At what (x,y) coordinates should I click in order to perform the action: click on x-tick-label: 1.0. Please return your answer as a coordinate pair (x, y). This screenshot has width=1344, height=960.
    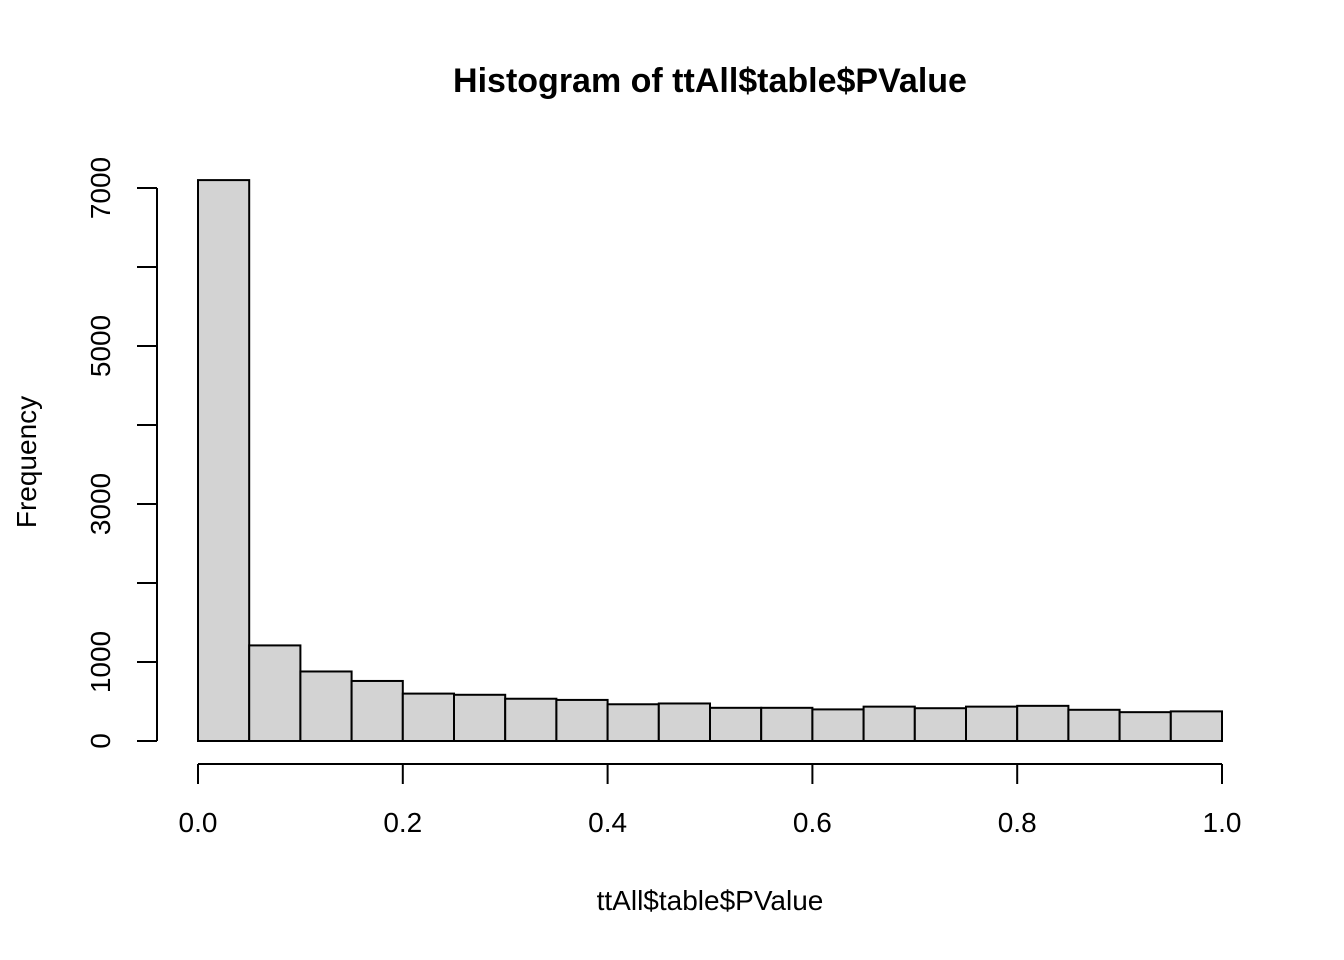
    Looking at the image, I should click on (1222, 822).